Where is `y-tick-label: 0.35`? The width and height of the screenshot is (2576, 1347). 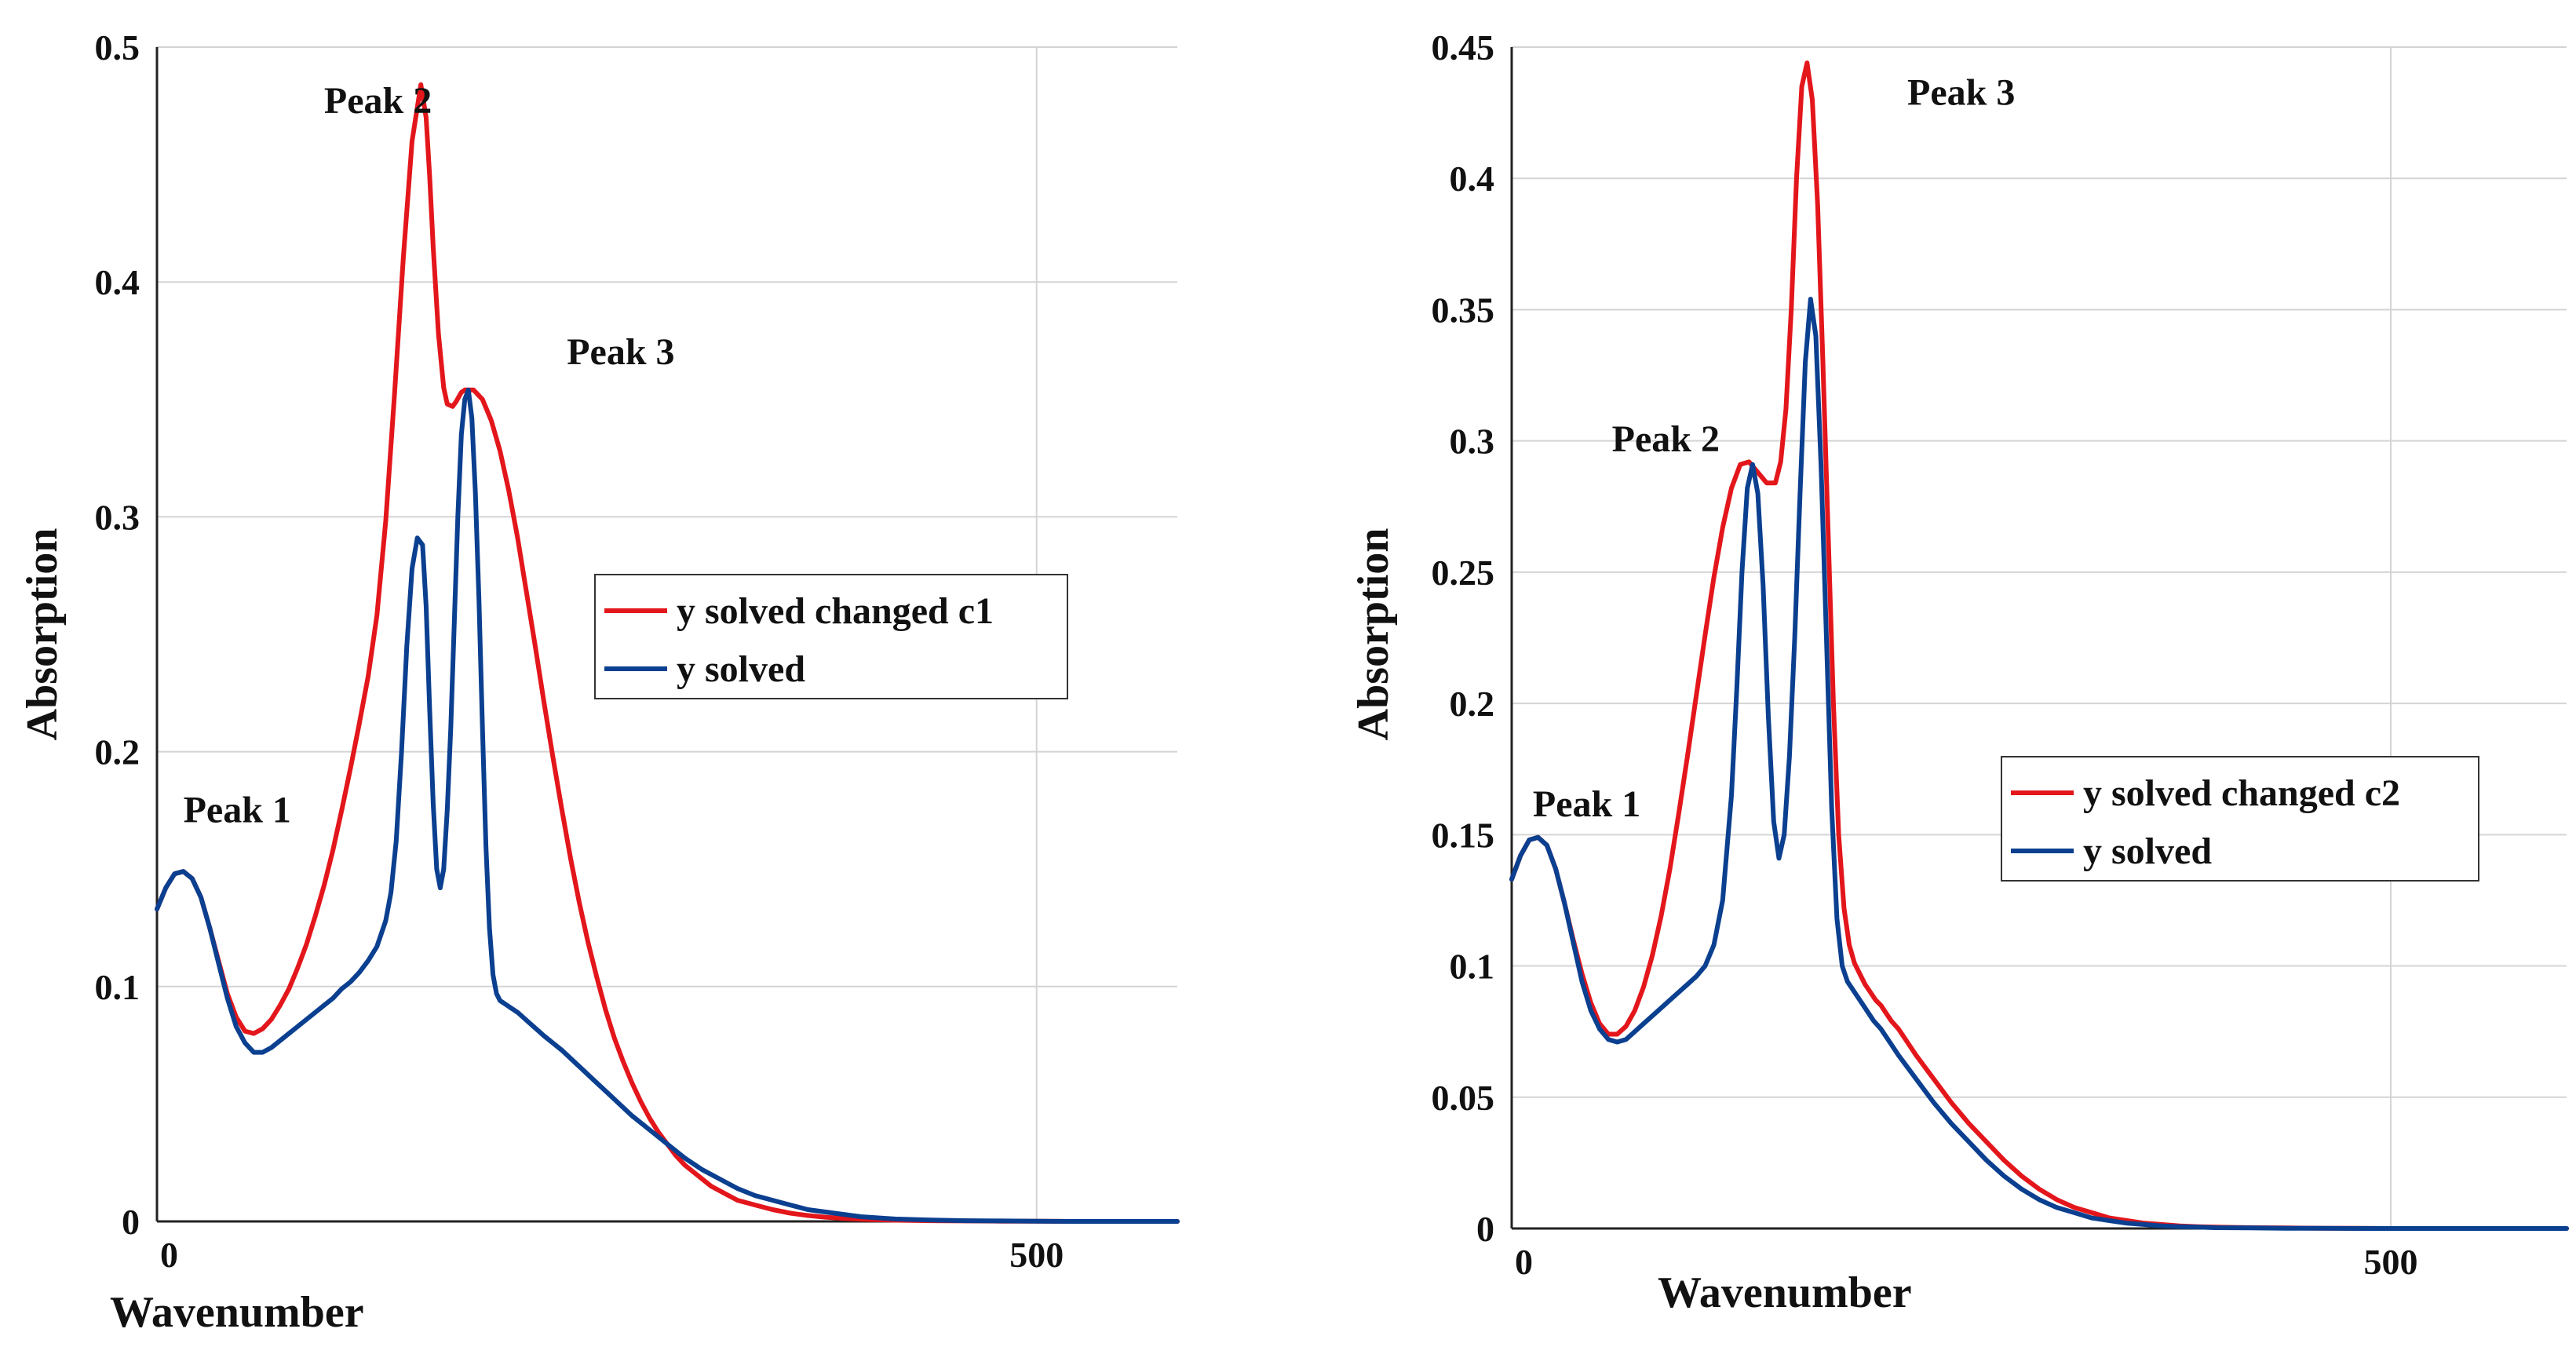
y-tick-label: 0.35 is located at coordinates (1463, 310).